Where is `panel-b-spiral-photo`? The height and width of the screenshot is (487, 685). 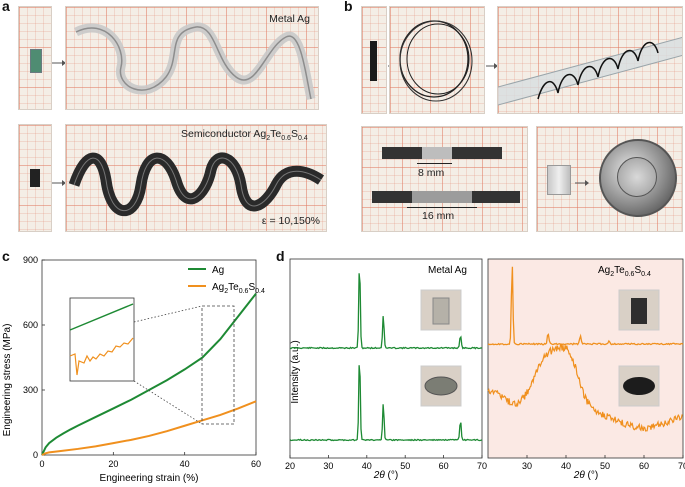
panel-b-spiral-photo is located at coordinates (590, 60).